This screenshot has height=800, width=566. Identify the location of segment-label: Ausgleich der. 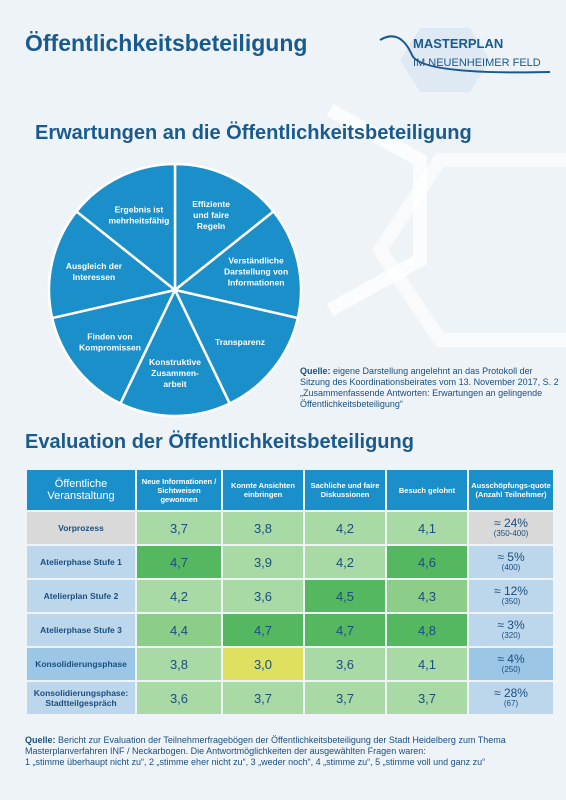
(94, 266).